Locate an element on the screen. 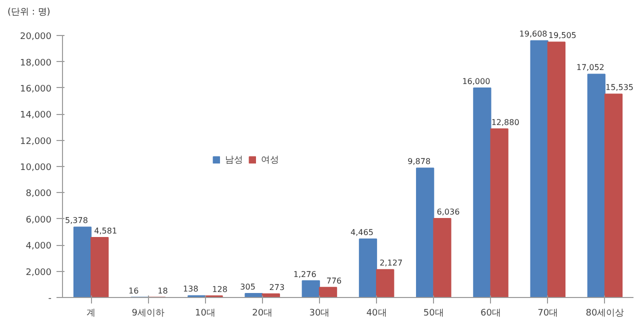  y-tick-label: 20,000 is located at coordinates (36, 37).